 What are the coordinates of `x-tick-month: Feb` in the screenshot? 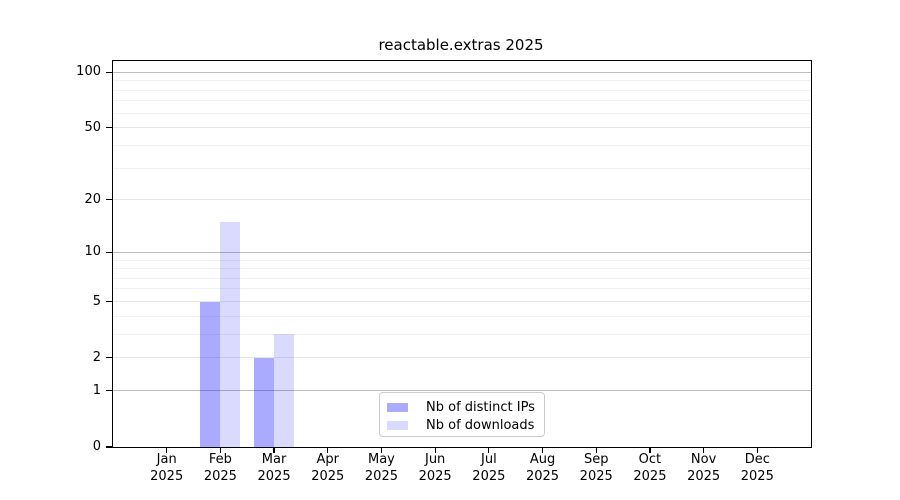 It's located at (220, 459).